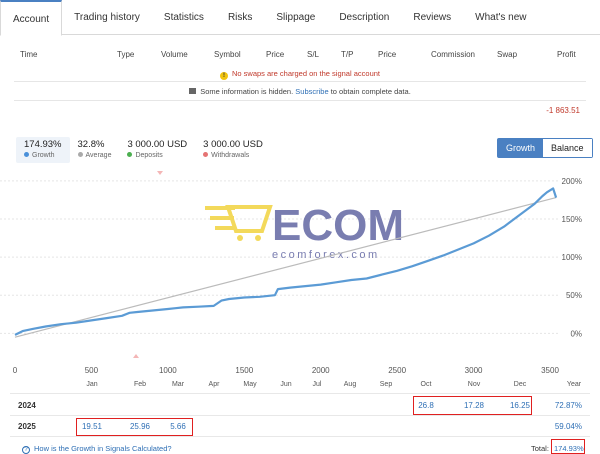 This screenshot has height=454, width=600. What do you see at coordinates (178, 384) in the screenshot?
I see `month-label: Mar` at bounding box center [178, 384].